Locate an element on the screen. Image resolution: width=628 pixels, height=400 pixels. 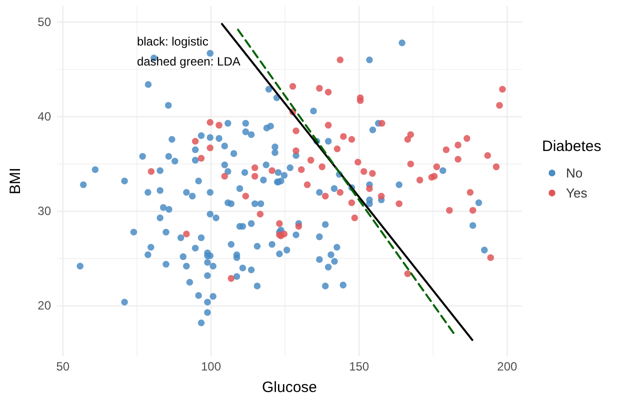
annotation: black: logistic is located at coordinates (172, 41).